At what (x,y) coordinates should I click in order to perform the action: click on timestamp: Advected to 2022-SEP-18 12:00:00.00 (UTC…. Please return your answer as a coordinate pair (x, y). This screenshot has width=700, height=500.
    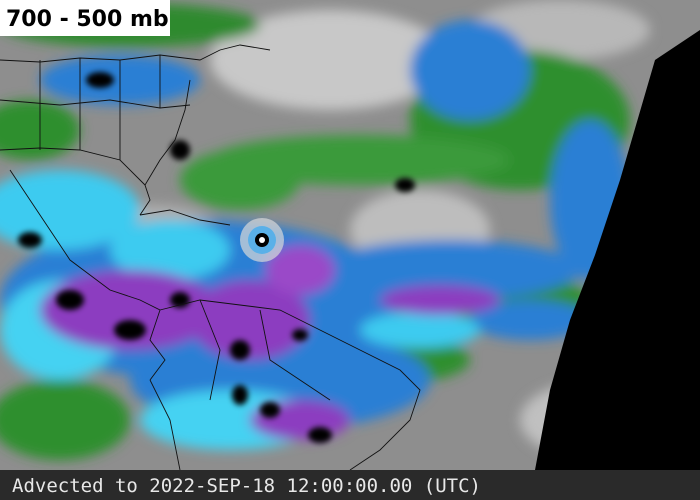
    Looking at the image, I should click on (246, 486).